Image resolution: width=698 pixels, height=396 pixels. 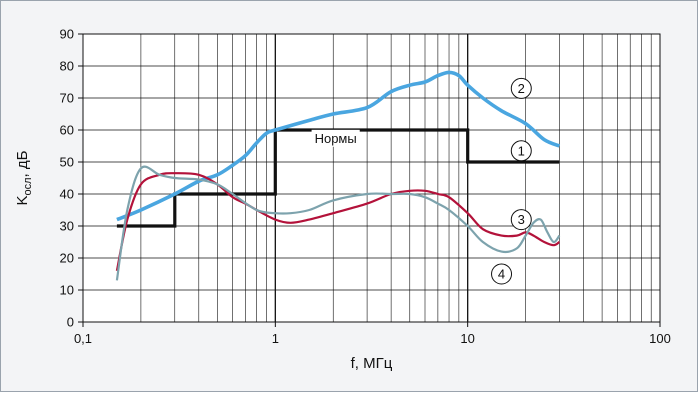 I want to click on series-marker-3: 3, so click(x=521, y=220).